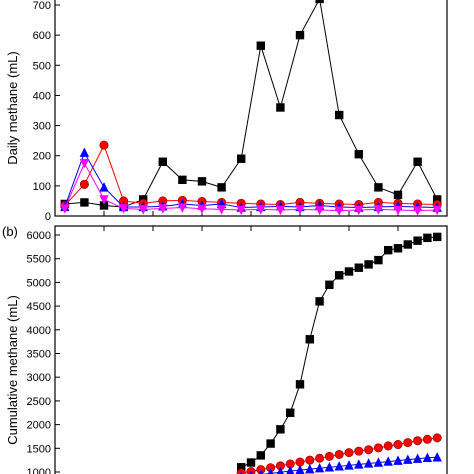 The image size is (474, 474). I want to click on series-4-line, so click(251, 187).